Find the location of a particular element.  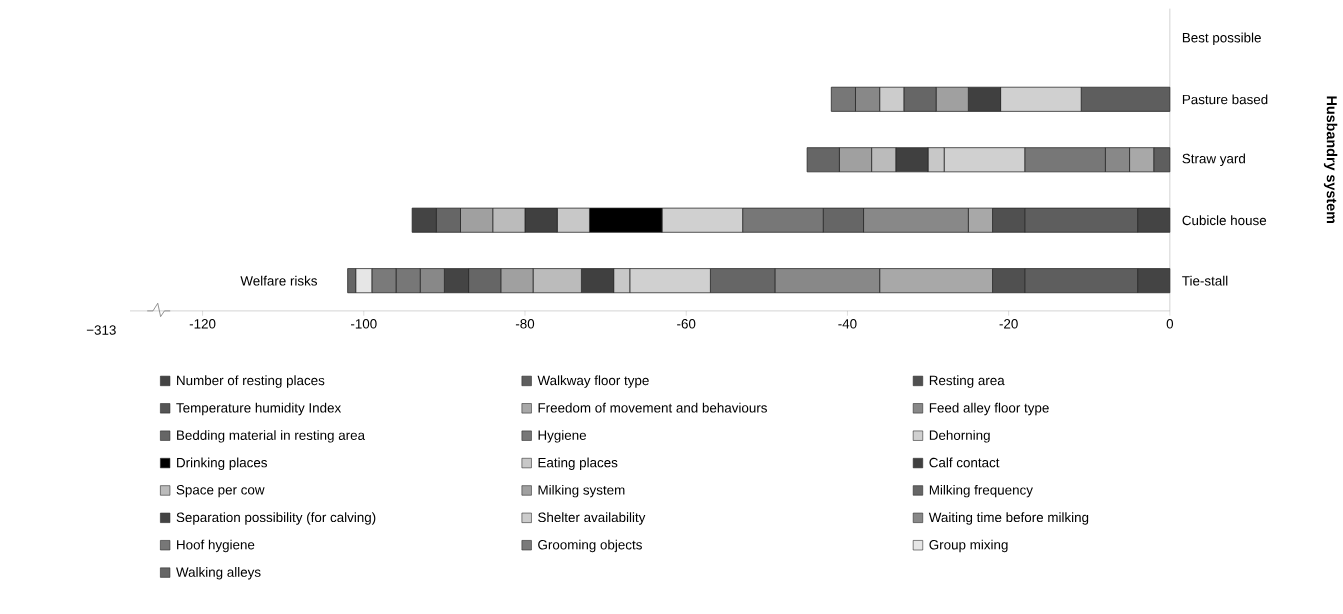

y-axis-title: Husbandry system is located at coordinates (1330, 159).